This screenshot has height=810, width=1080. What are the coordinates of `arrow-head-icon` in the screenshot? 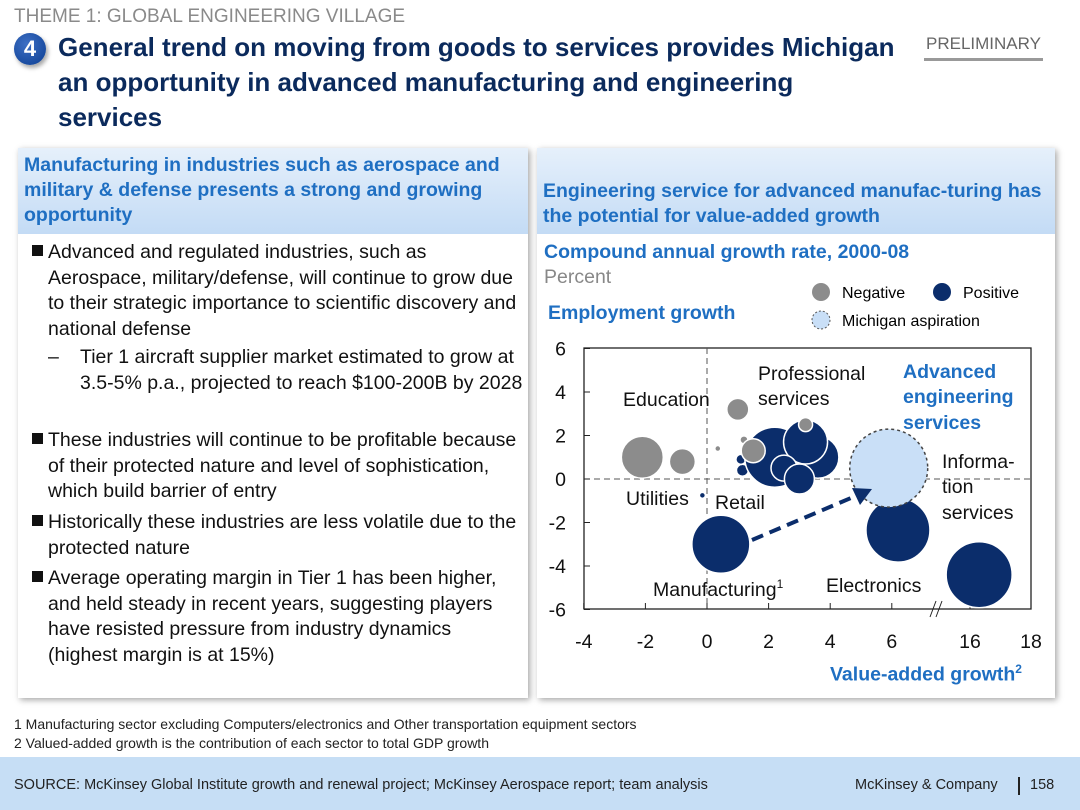 It's located at (862, 496).